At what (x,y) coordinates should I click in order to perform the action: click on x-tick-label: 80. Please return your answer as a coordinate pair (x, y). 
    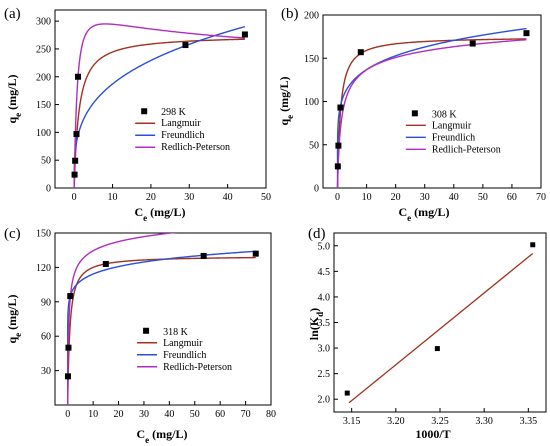
    Looking at the image, I should click on (271, 414).